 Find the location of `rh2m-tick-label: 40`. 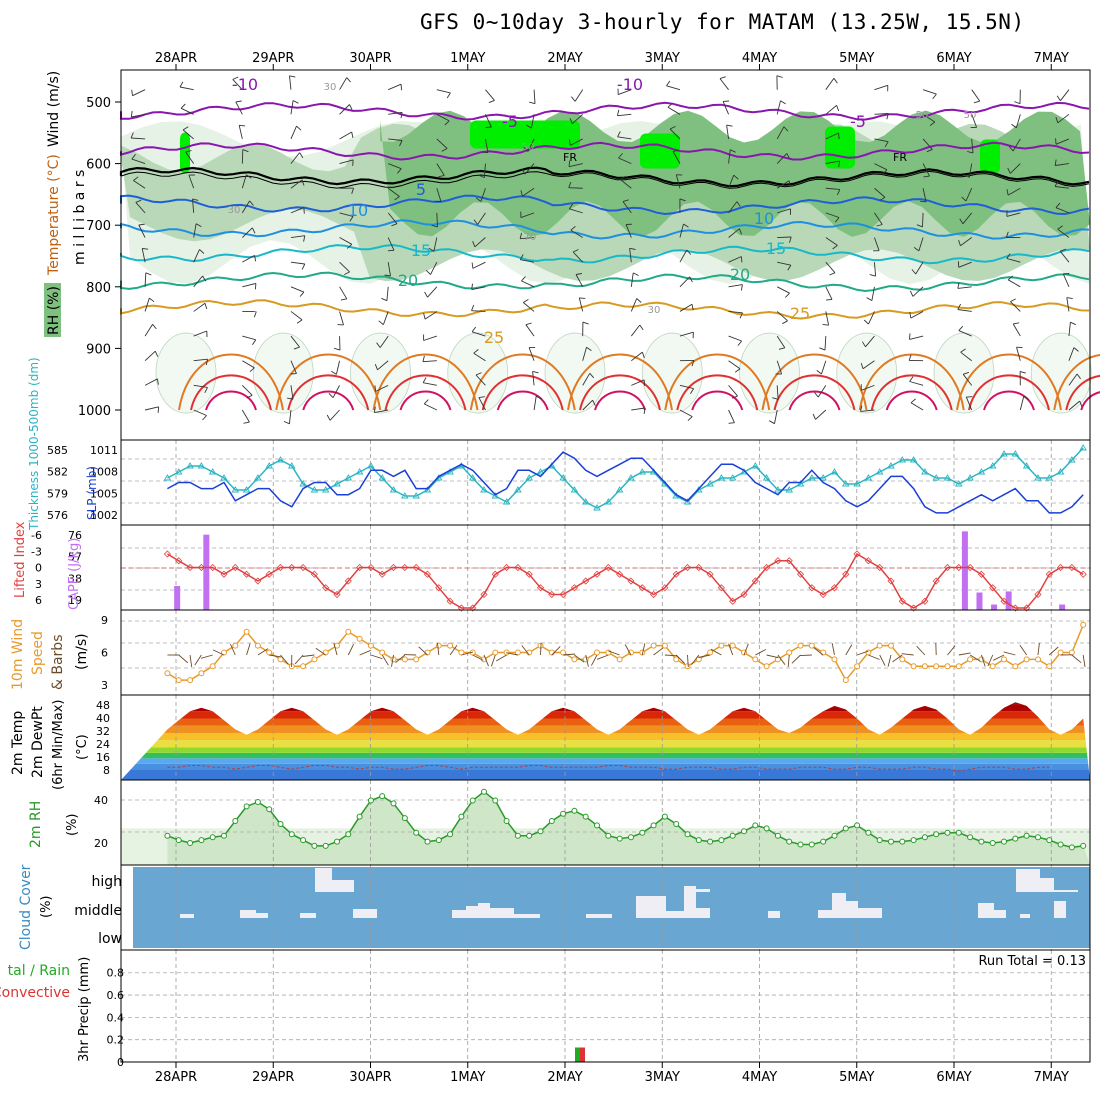

rh2m-tick-label: 40 is located at coordinates (101, 800).